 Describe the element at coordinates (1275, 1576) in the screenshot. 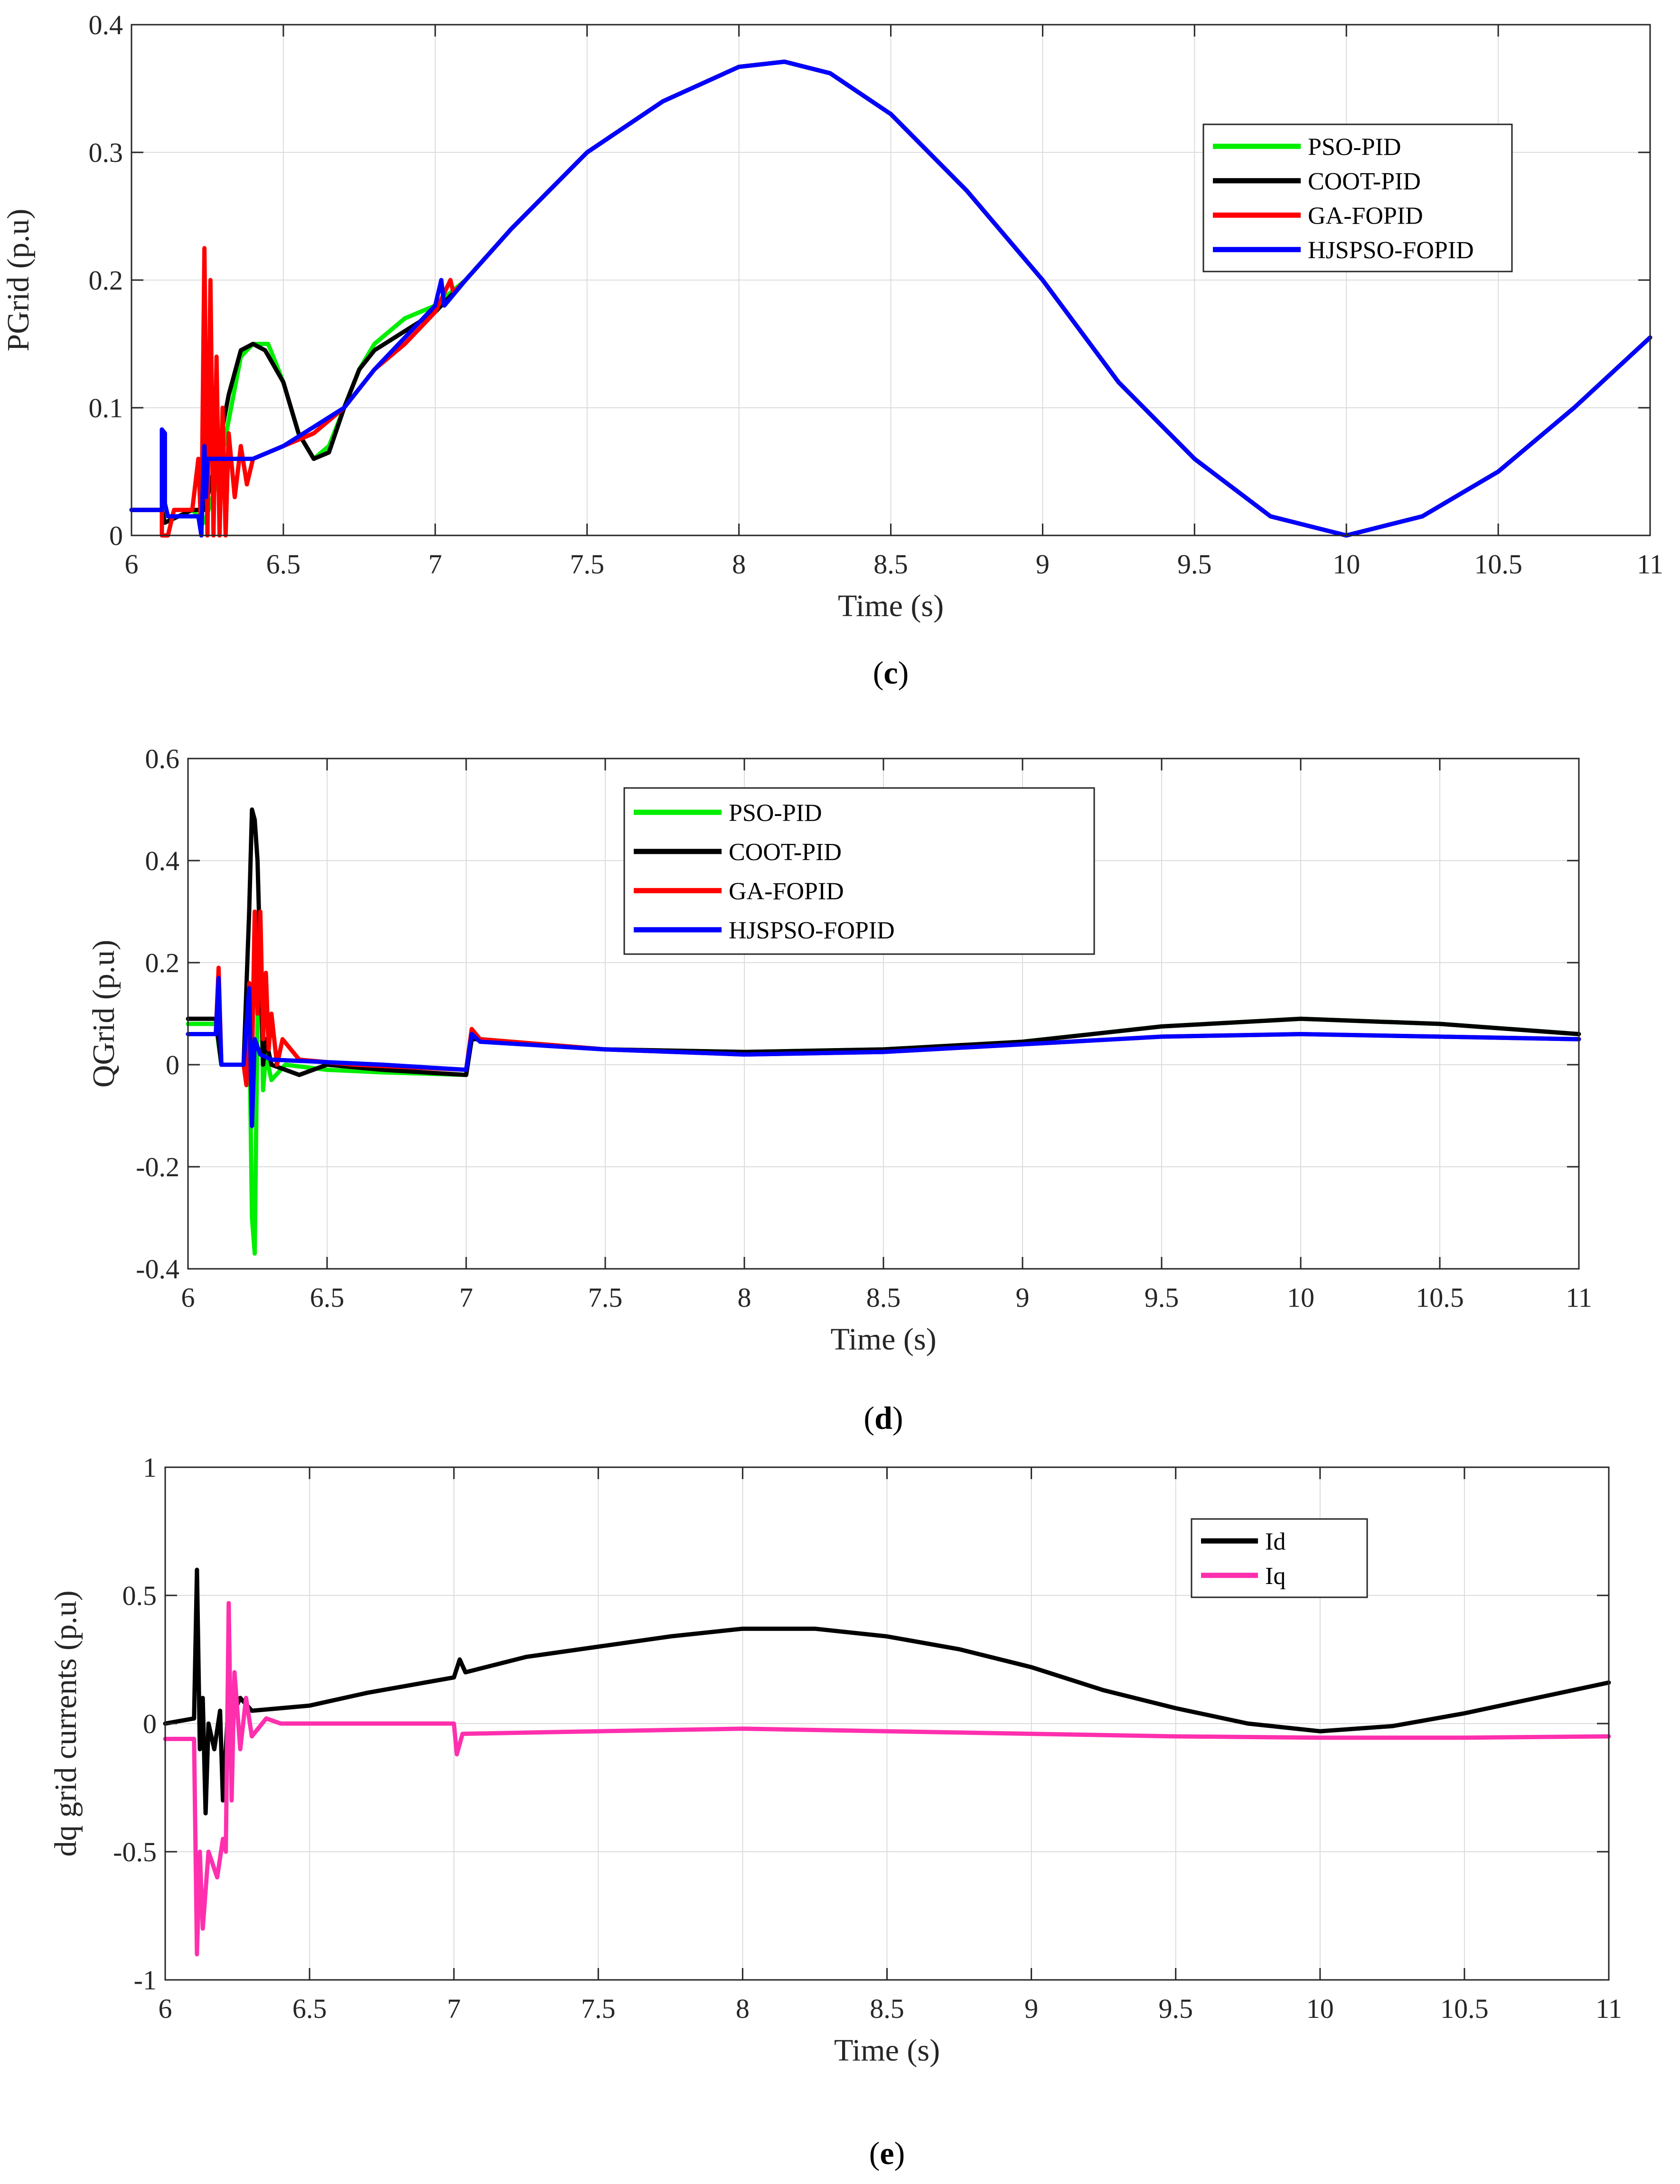

I see `panel-e-legend-label-iq: Iq` at that location.